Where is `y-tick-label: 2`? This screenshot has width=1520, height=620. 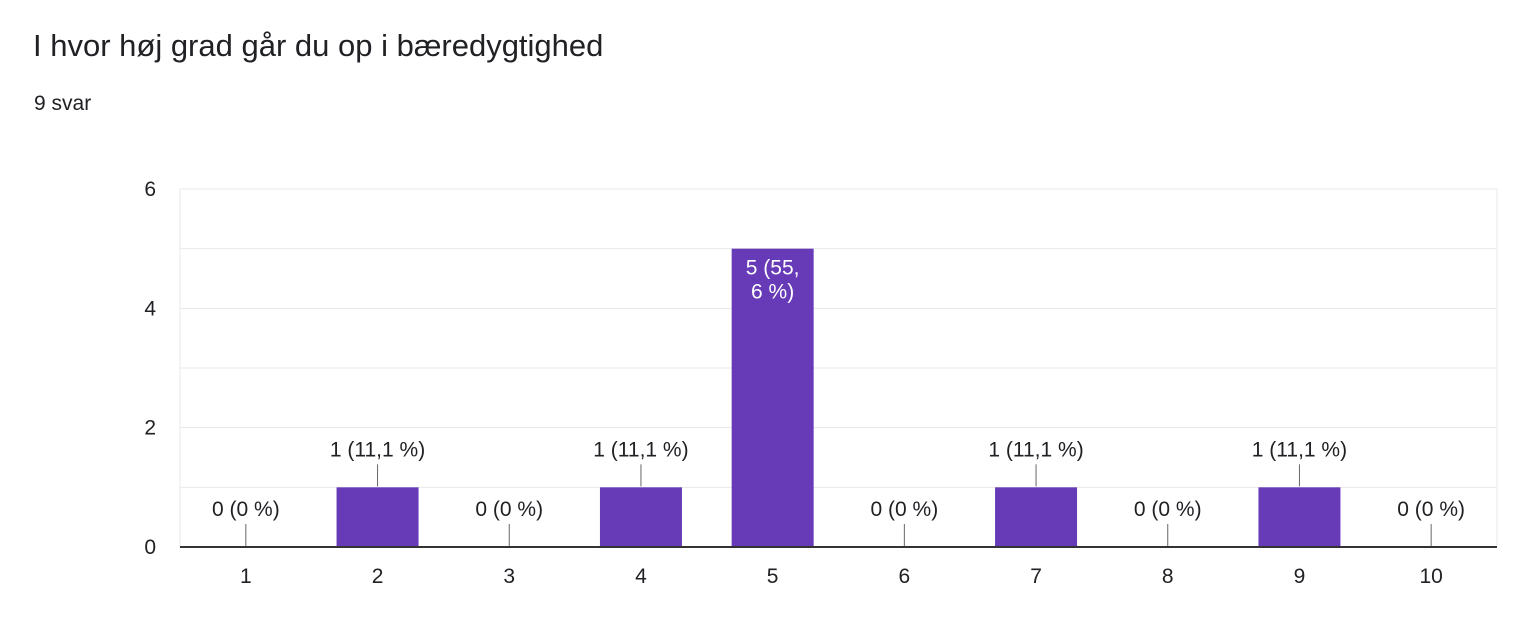
y-tick-label: 2 is located at coordinates (150, 428).